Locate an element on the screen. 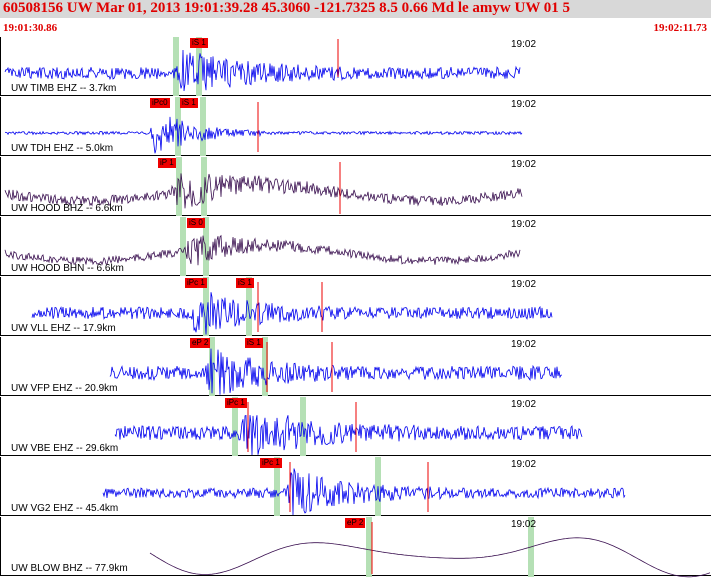  trace-panel: iS 1 19:02 UW TIMB EHZ -- 3.7km is located at coordinates (355, 67).